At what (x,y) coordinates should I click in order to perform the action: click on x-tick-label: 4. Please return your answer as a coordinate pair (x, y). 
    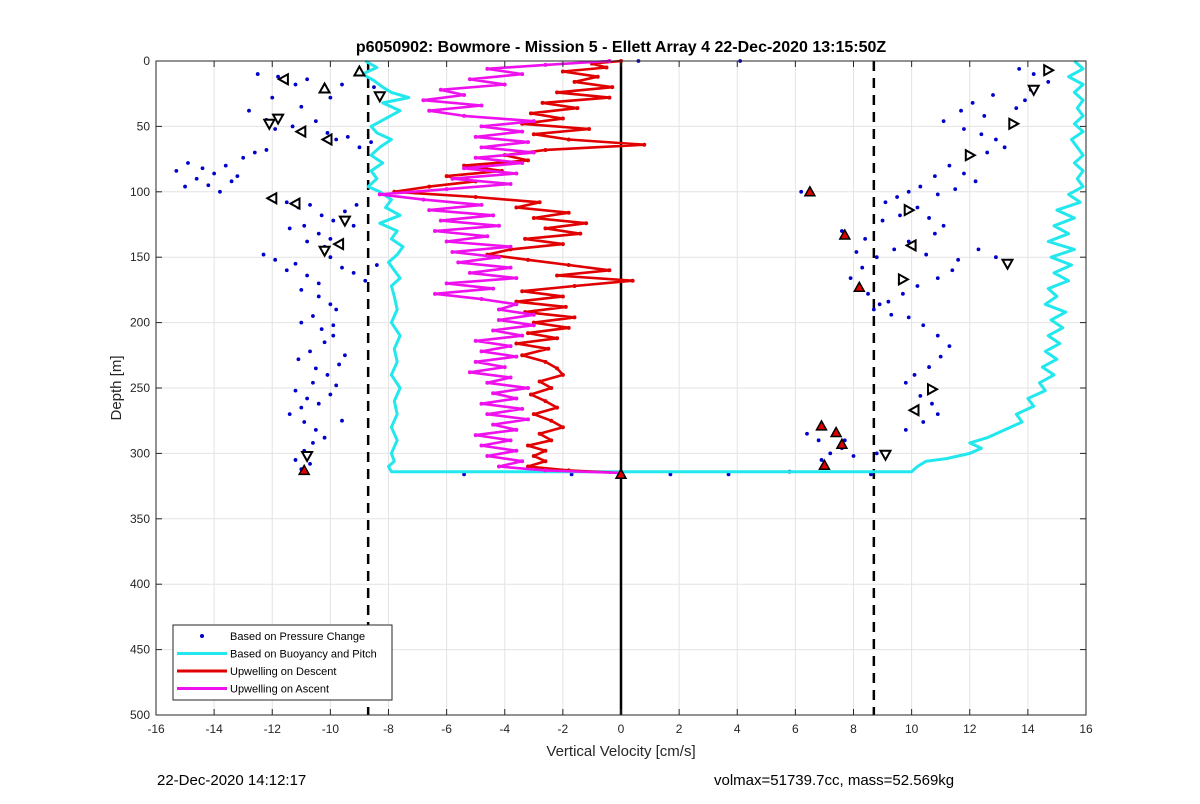
    Looking at the image, I should click on (737, 729).